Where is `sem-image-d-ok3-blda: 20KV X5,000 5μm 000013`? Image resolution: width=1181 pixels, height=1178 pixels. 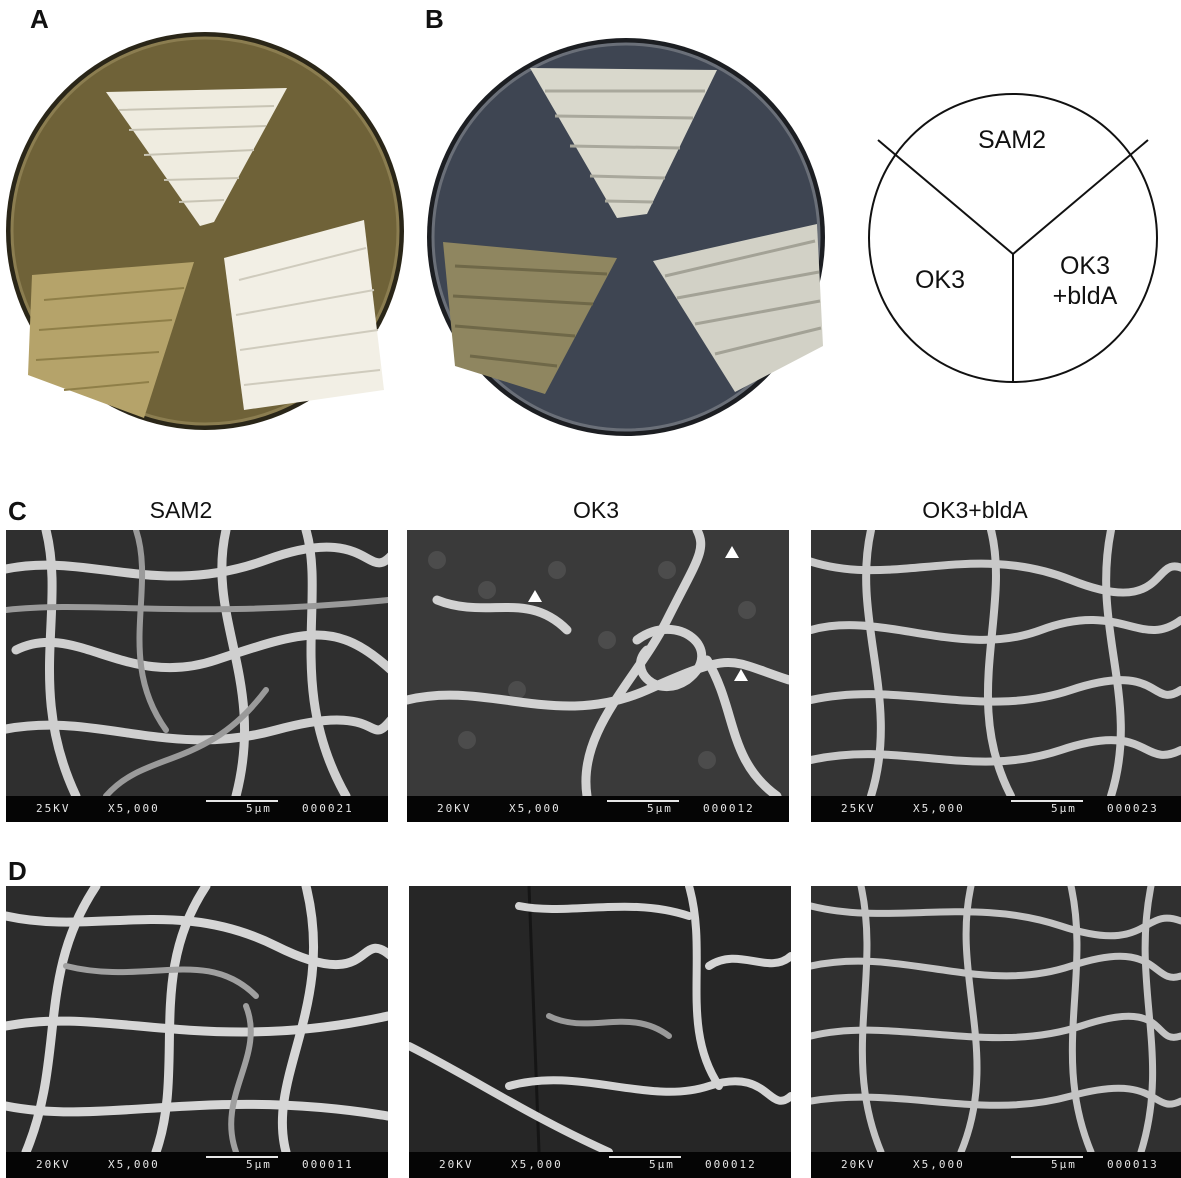 sem-image-d-ok3-blda: 20KV X5,000 5μm 000013 is located at coordinates (996, 1032).